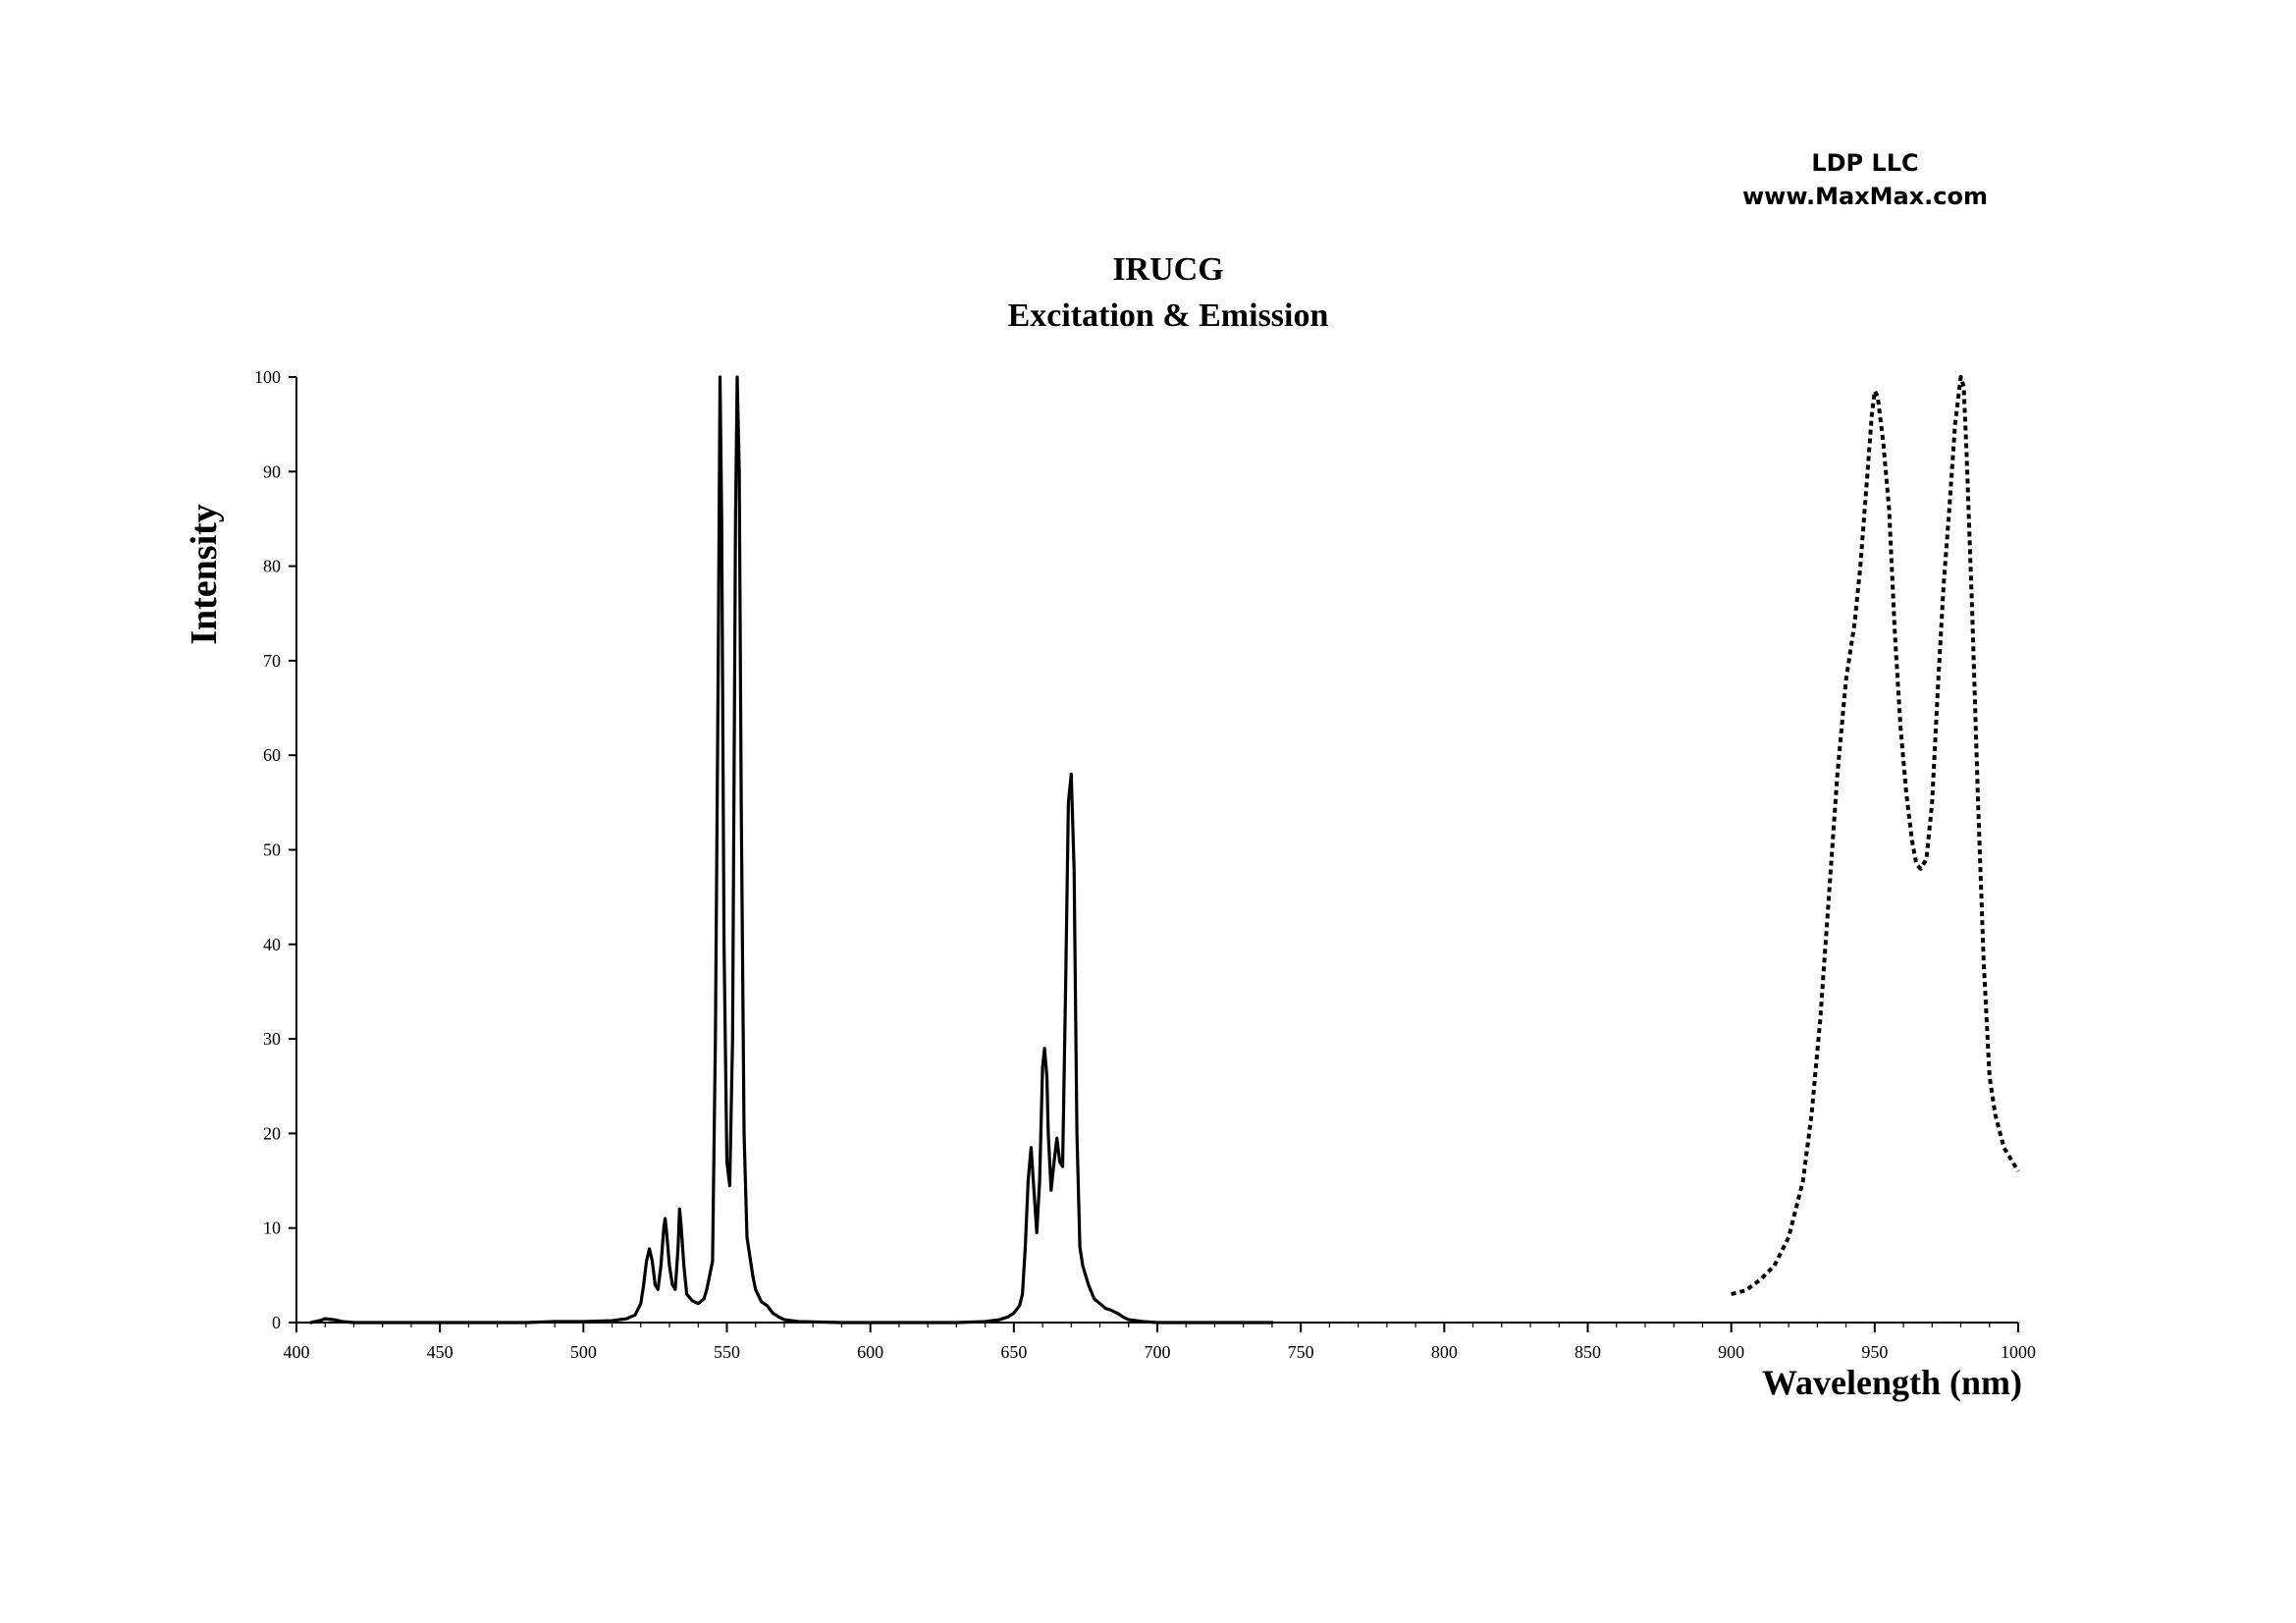 This screenshot has width=2296, height=1623. I want to click on x-axis-label: Wavelength (nm), so click(1892, 1382).